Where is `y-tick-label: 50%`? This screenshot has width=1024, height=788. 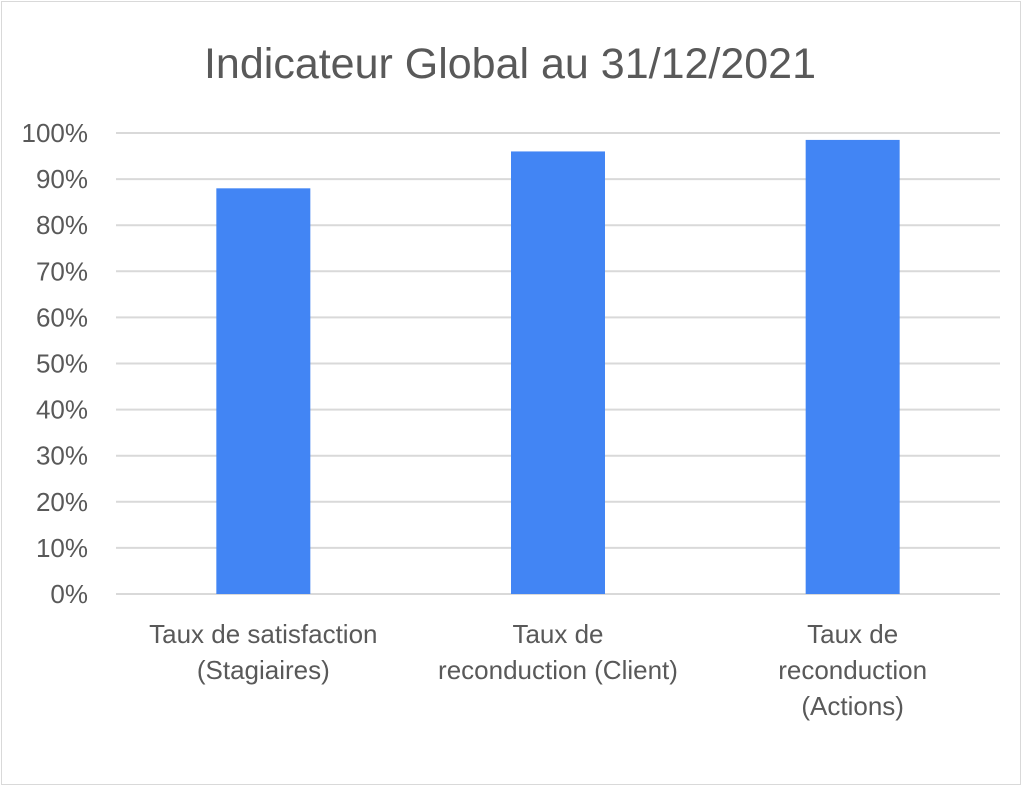 y-tick-label: 50% is located at coordinates (62, 364).